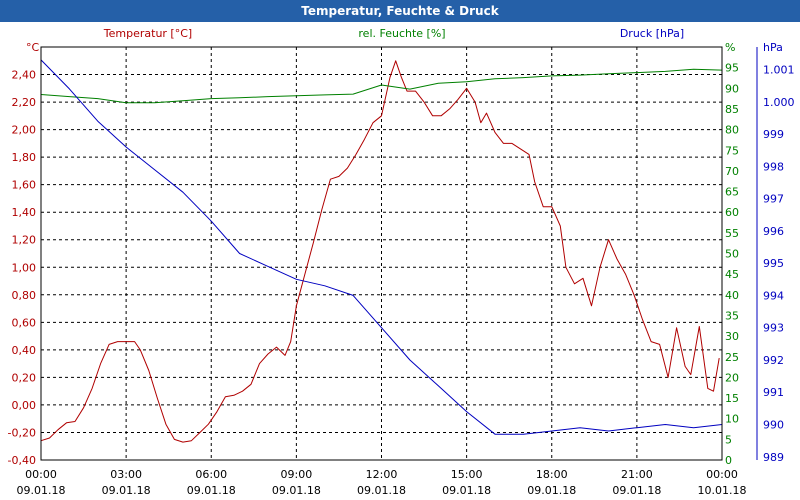 The width and height of the screenshot is (800, 500). I want to click on temperature-tick-label: 2,40, so click(24, 75).